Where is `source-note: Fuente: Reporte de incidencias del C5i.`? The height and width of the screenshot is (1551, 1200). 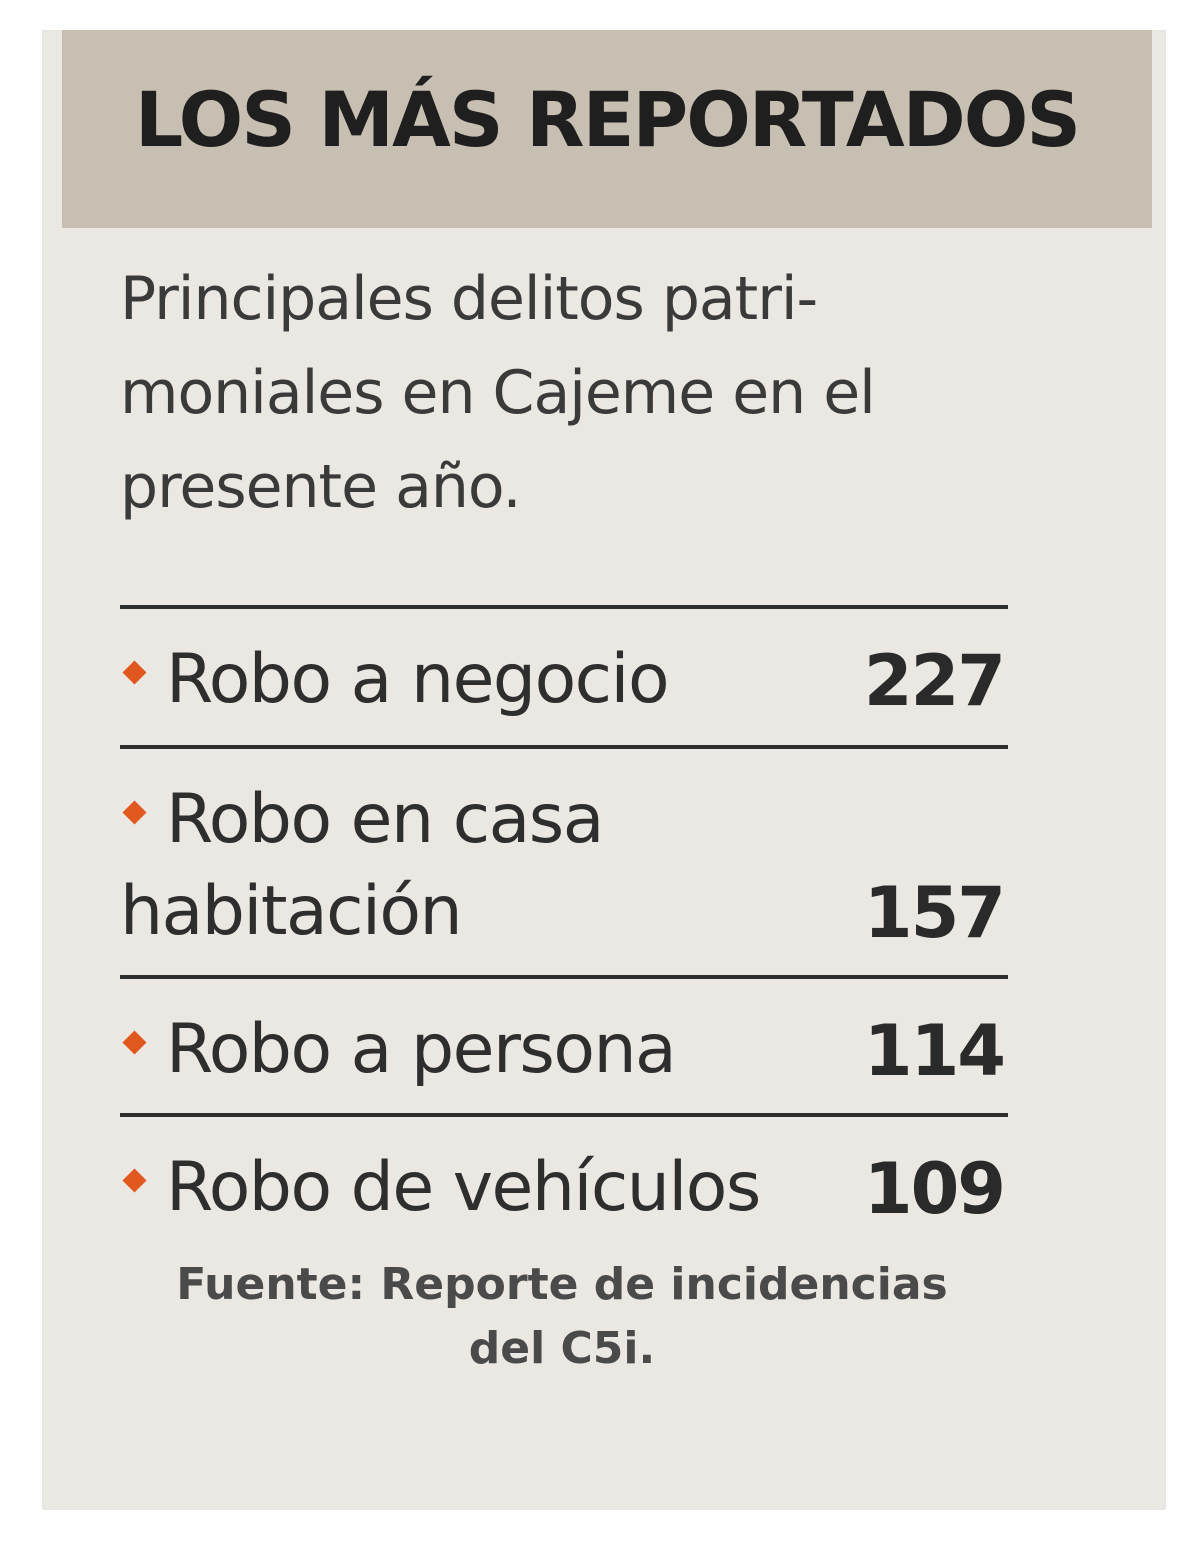 source-note: Fuente: Reporte de incidencias del C5i. is located at coordinates (562, 1317).